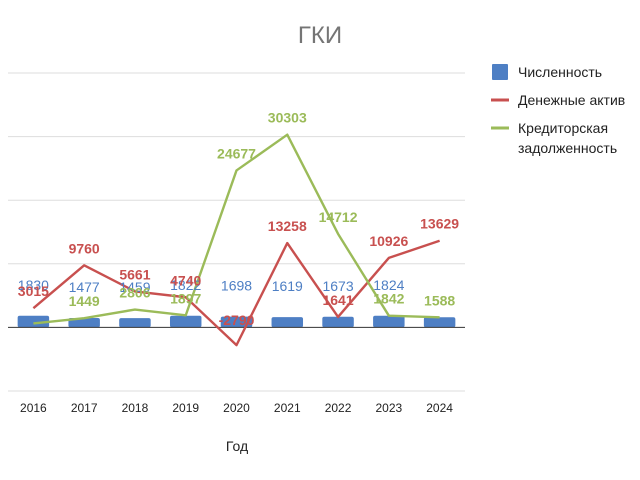 The image size is (640, 480). Describe the element at coordinates (563, 128) in the screenshot. I see `legend-label: Кредиторская` at that location.